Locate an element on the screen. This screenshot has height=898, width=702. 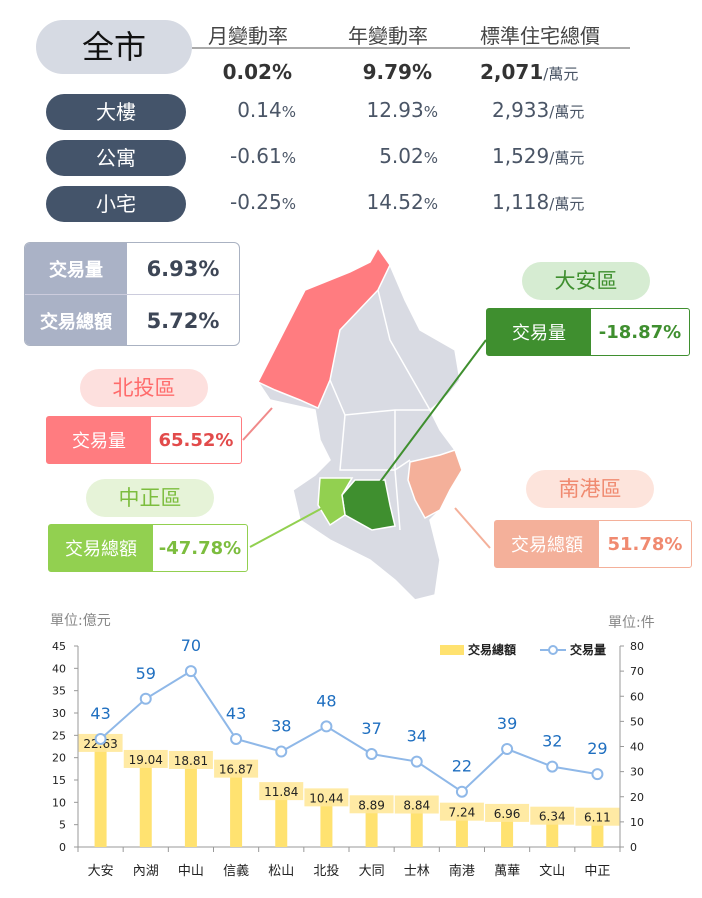
bar-label: 18.81 is located at coordinates (191, 761).